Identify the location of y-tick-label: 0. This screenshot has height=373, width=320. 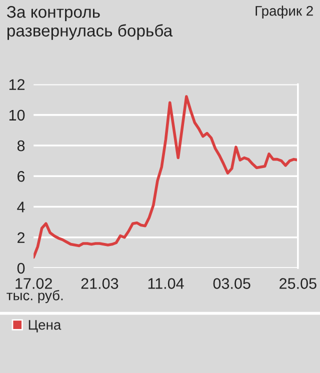
(21, 268).